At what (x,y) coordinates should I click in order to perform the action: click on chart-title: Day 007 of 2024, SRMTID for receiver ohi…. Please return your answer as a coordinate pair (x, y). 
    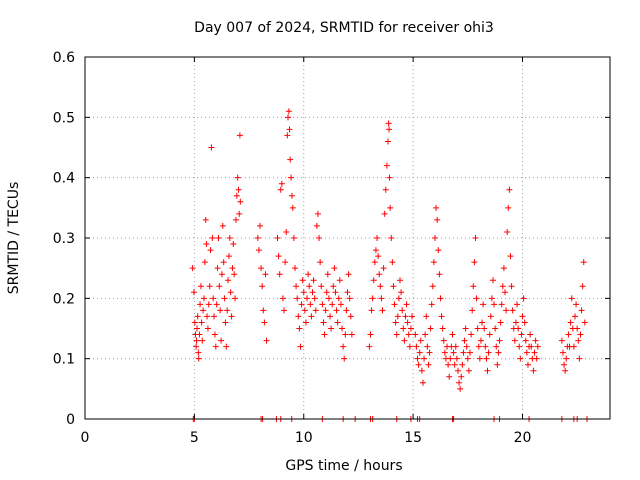
    Looking at the image, I should click on (344, 28).